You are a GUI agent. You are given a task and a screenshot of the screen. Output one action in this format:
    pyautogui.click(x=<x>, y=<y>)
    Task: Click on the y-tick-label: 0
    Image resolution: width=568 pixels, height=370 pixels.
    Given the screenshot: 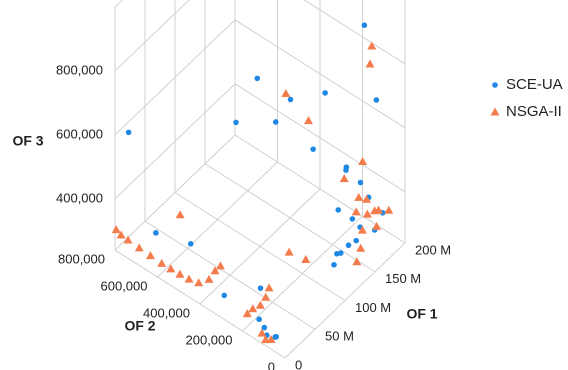 What is the action you would take?
    pyautogui.click(x=271, y=364)
    